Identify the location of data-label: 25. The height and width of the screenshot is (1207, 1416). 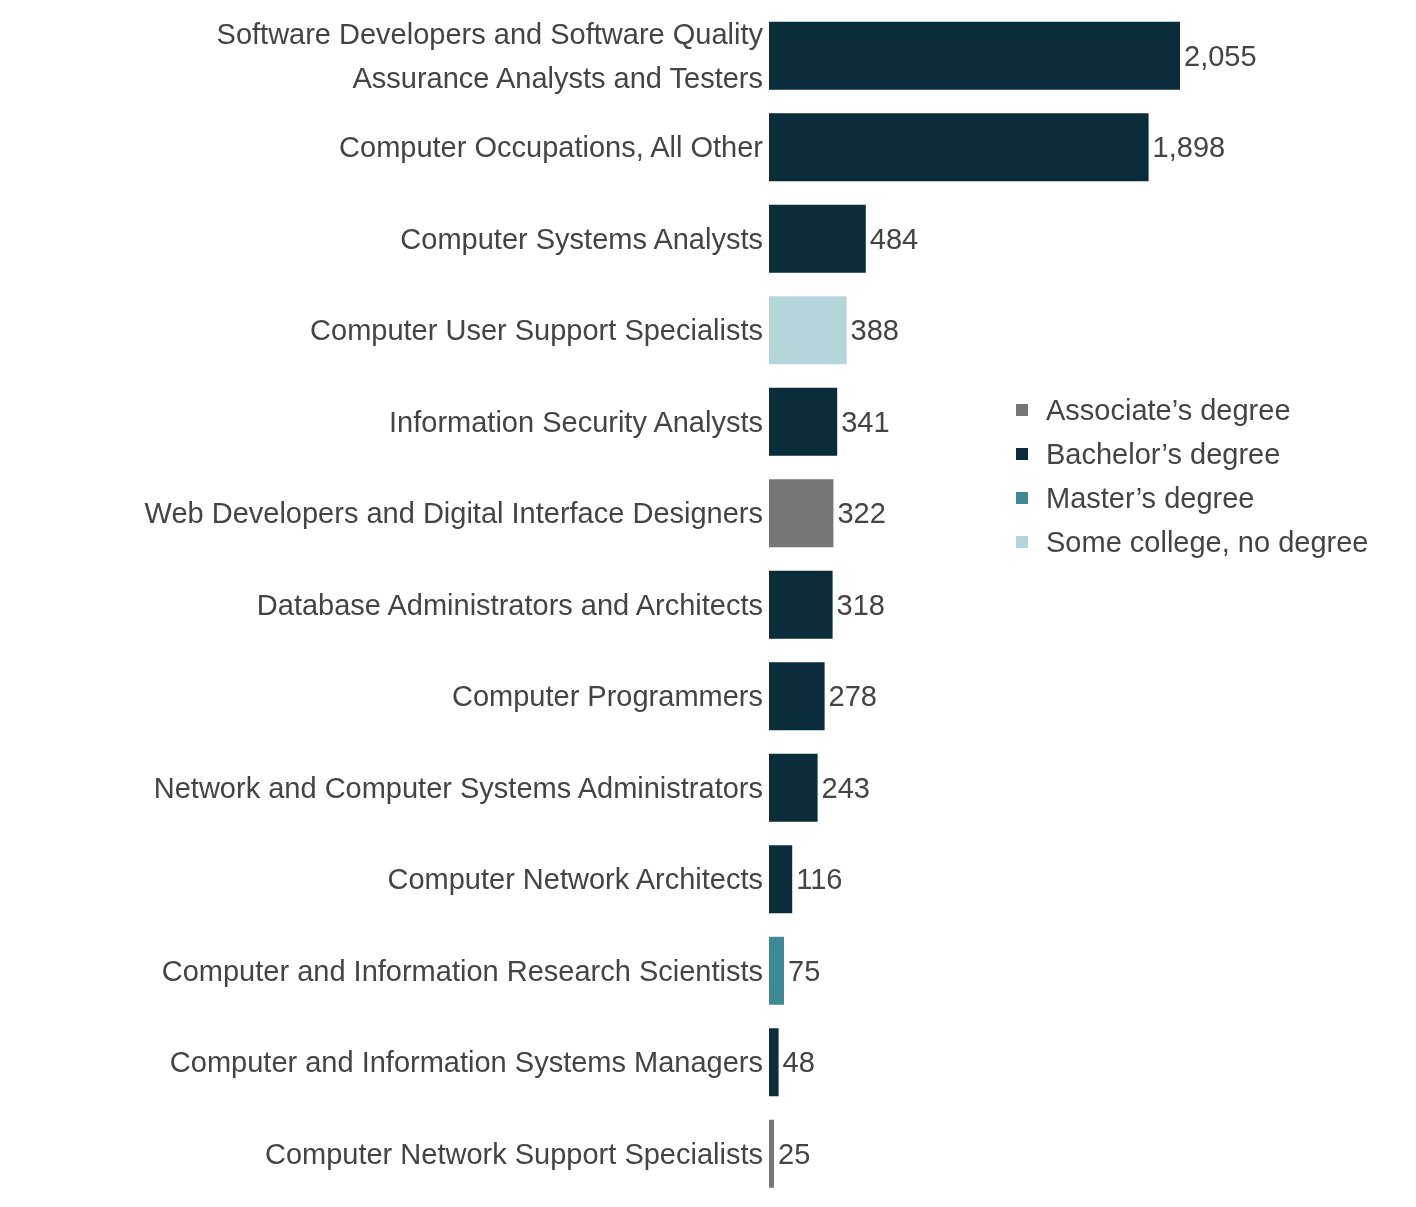
(794, 1153).